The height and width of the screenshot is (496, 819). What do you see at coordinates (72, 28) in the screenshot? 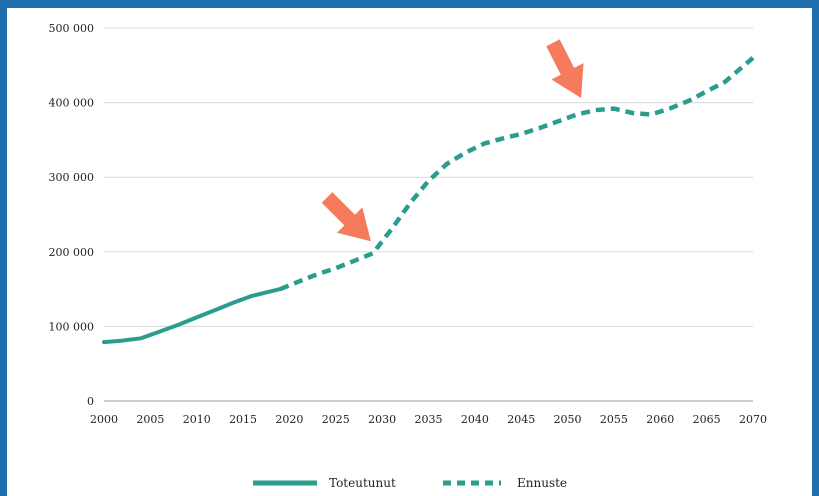
I see `y-tick-label: 500 000` at bounding box center [72, 28].